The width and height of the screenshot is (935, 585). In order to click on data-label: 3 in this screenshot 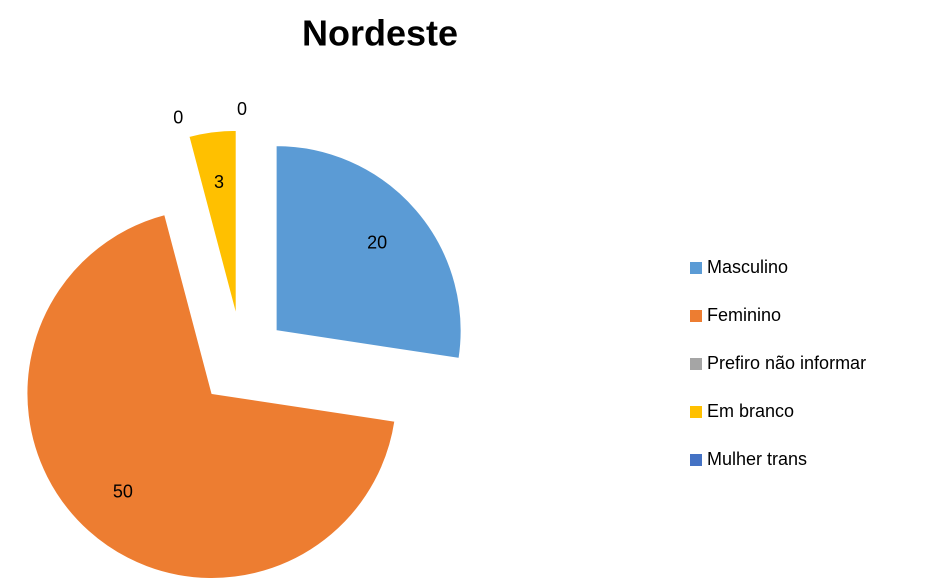, I will do `click(219, 182)`.